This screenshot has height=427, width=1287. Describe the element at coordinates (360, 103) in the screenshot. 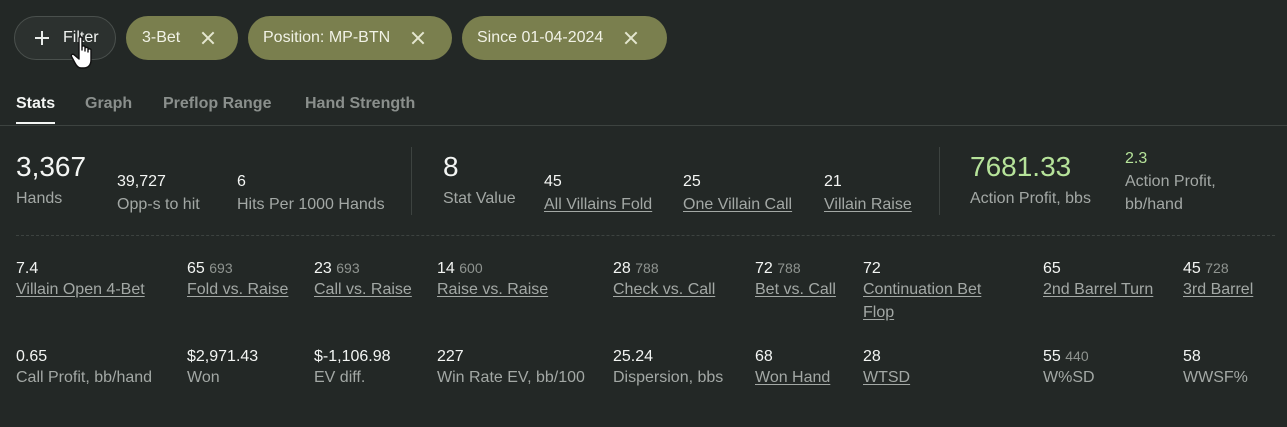

I see `tab-hand-strength: Hand Strength` at that location.